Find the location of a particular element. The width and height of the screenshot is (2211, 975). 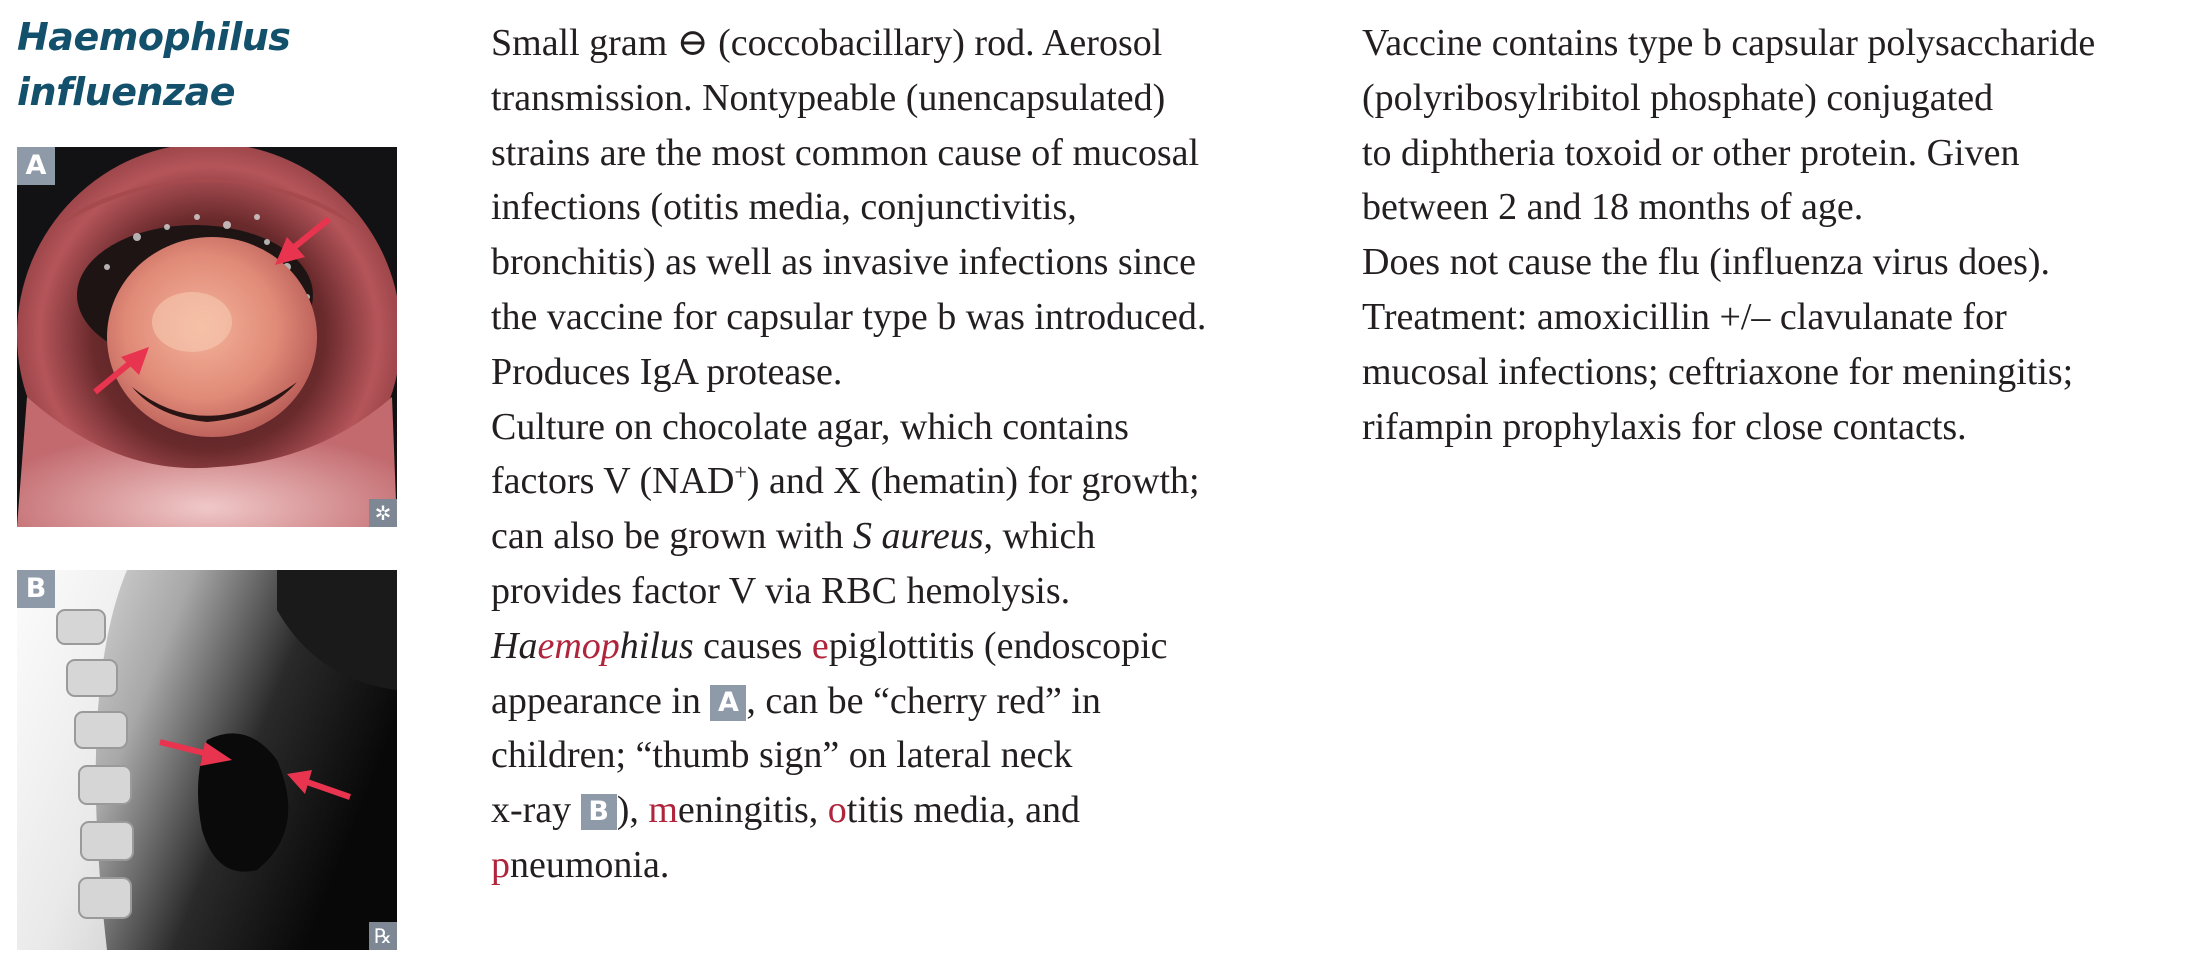

text-segment: hilus is located at coordinates (656, 645).